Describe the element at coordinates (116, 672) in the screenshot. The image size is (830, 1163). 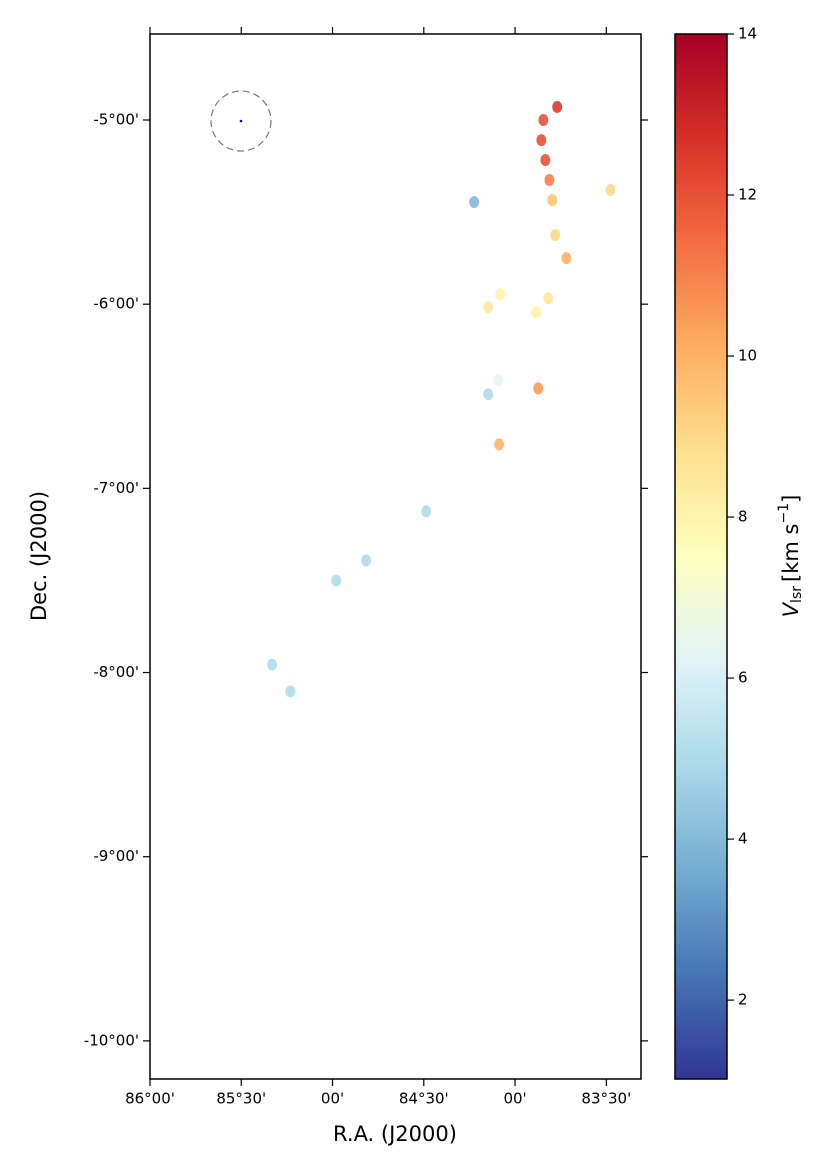
I see `y-tick-label: -8°00'` at that location.